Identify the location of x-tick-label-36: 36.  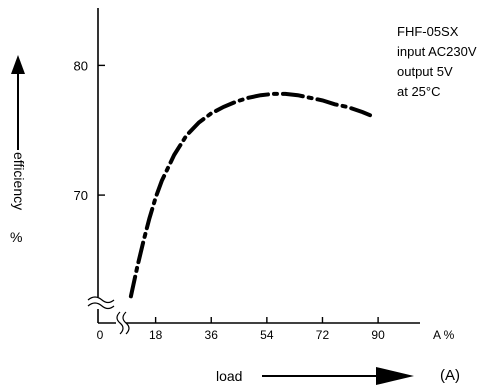
(212, 335).